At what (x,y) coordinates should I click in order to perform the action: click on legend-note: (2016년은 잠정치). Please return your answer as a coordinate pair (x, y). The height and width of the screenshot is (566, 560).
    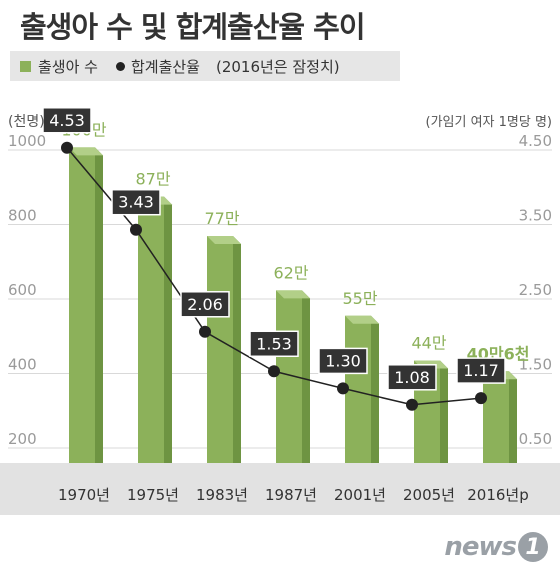
    Looking at the image, I should click on (277, 66).